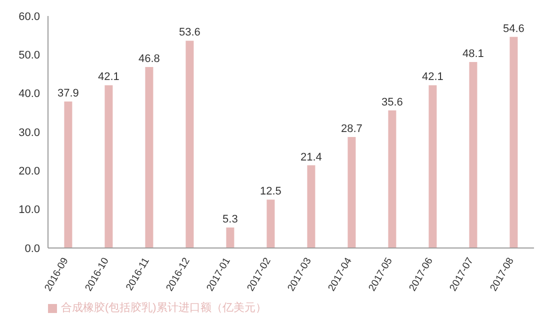 The height and width of the screenshot is (323, 550). What do you see at coordinates (392, 102) in the screenshot?
I see `data-label: 35.6` at bounding box center [392, 102].